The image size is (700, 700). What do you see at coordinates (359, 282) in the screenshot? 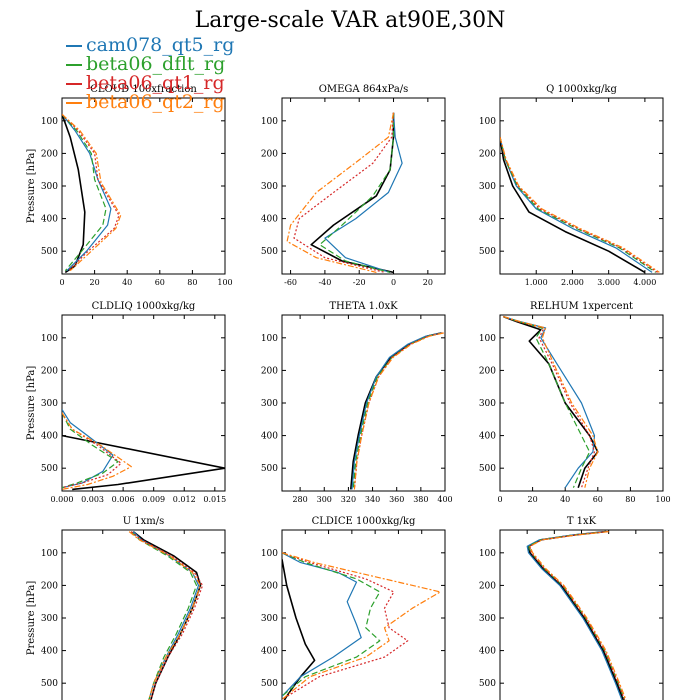
I see `x-tick-label: -20` at bounding box center [359, 282].